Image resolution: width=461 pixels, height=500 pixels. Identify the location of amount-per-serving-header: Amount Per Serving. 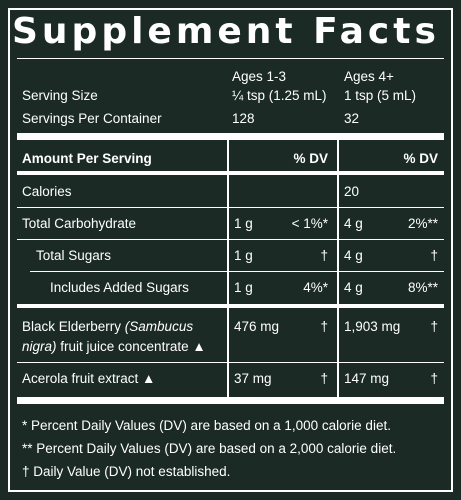
(87, 158).